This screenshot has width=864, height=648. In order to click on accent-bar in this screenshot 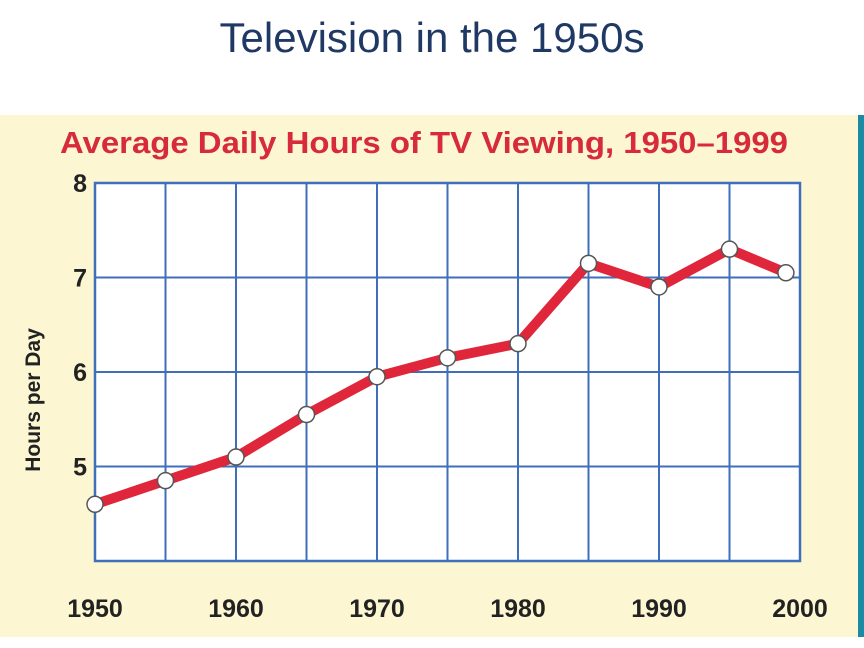, I will do `click(861, 376)`.